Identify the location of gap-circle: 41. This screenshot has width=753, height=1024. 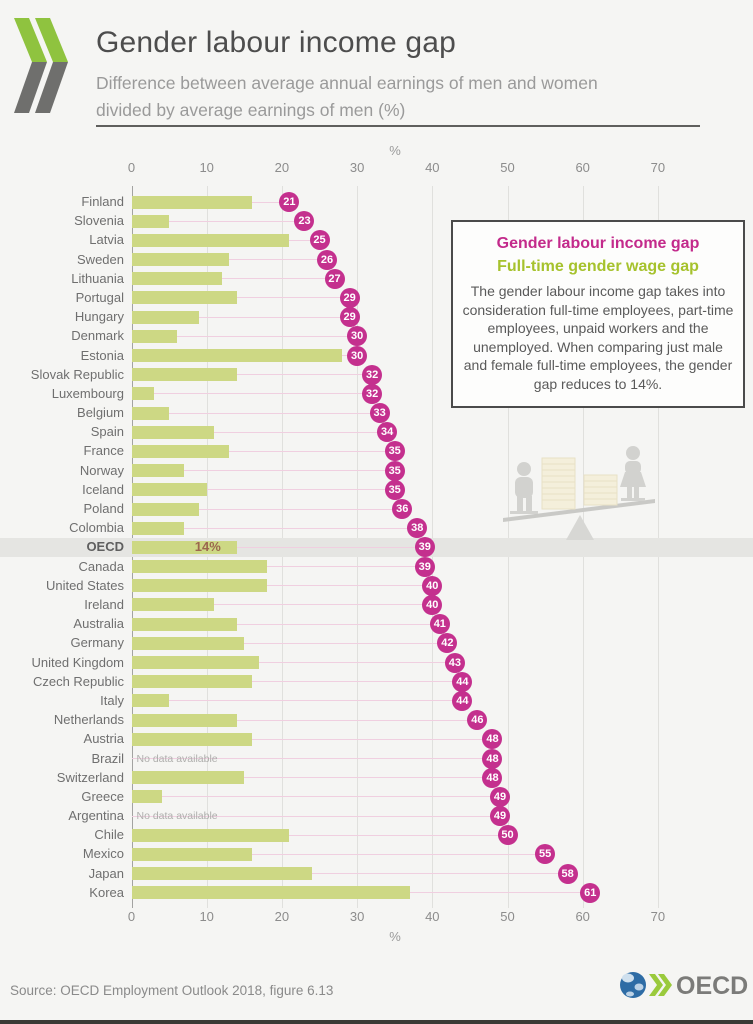
(439, 624).